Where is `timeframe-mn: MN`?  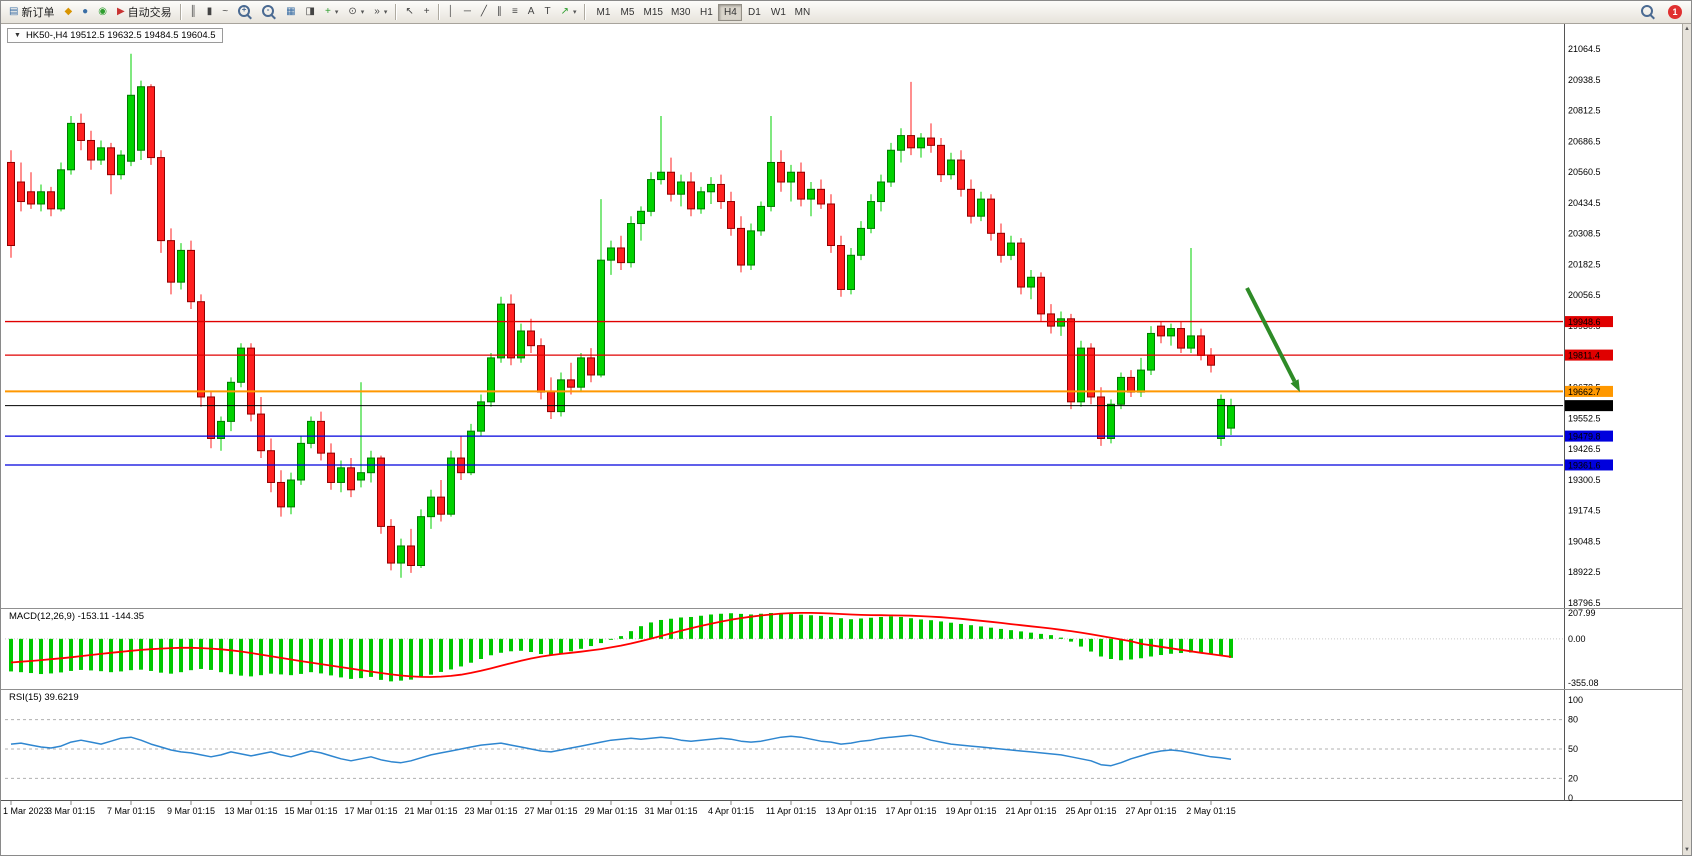 timeframe-mn: MN is located at coordinates (802, 12).